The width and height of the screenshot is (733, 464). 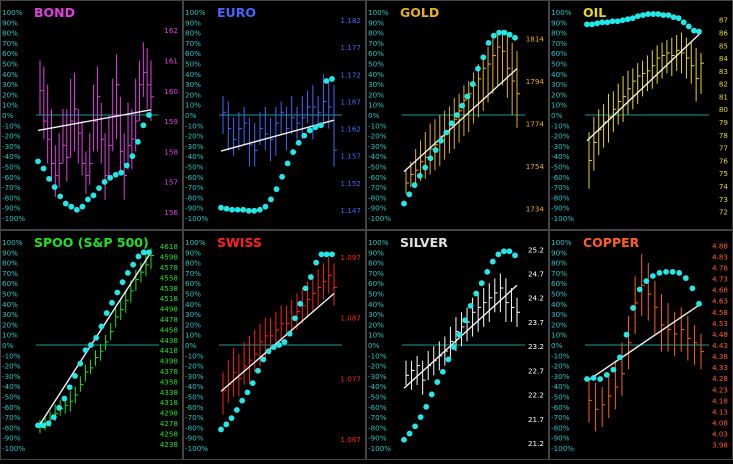 What do you see at coordinates (350, 318) in the screenshot?
I see `price-tick-label: 1.087` at bounding box center [350, 318].